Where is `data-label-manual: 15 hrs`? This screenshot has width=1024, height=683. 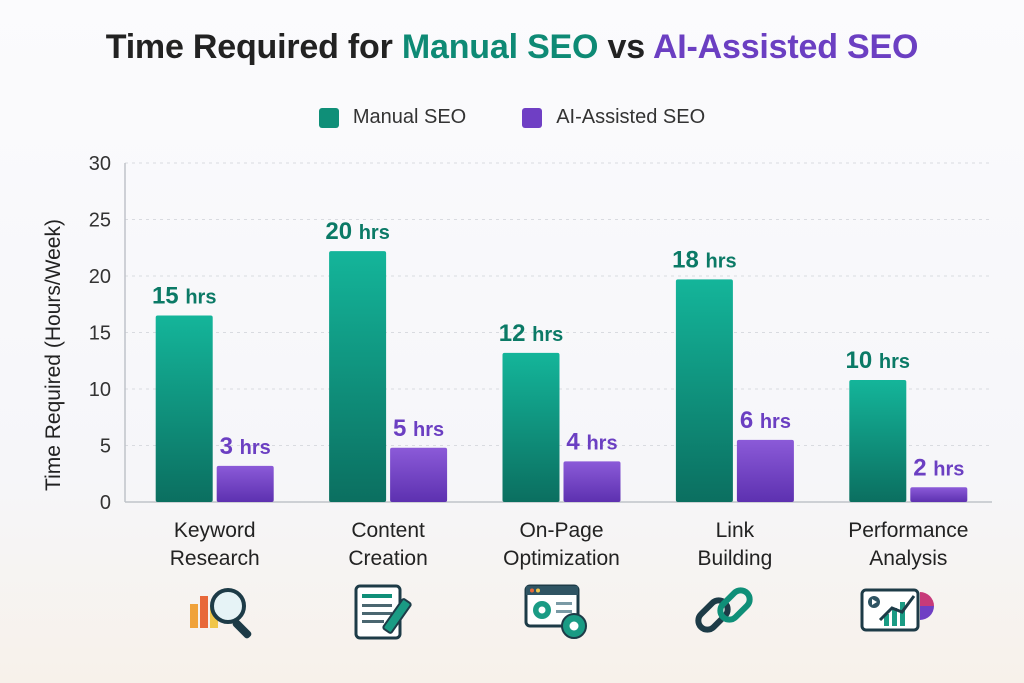 data-label-manual: 15 hrs is located at coordinates (184, 296).